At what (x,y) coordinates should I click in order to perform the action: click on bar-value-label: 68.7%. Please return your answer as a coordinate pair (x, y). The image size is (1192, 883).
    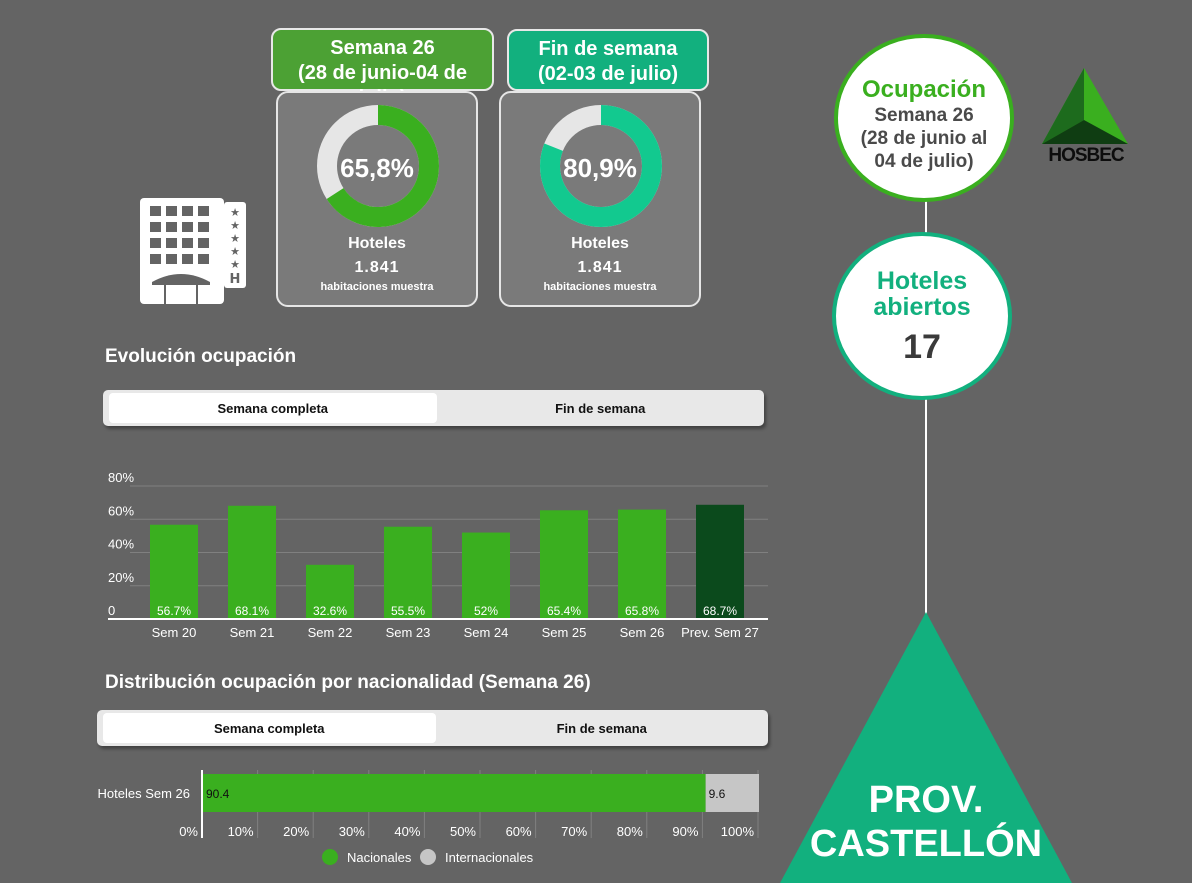
    Looking at the image, I should click on (720, 611).